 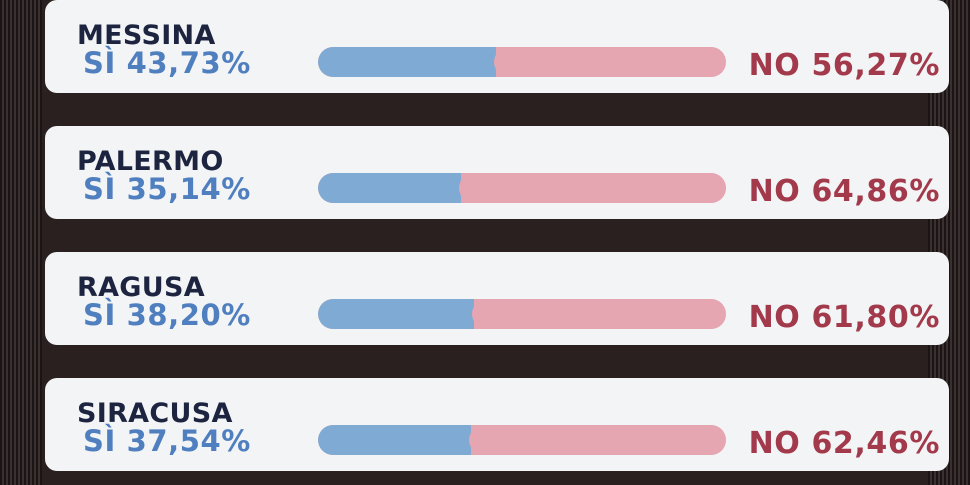 What do you see at coordinates (150, 161) in the screenshot?
I see `province-name: PALERMO` at bounding box center [150, 161].